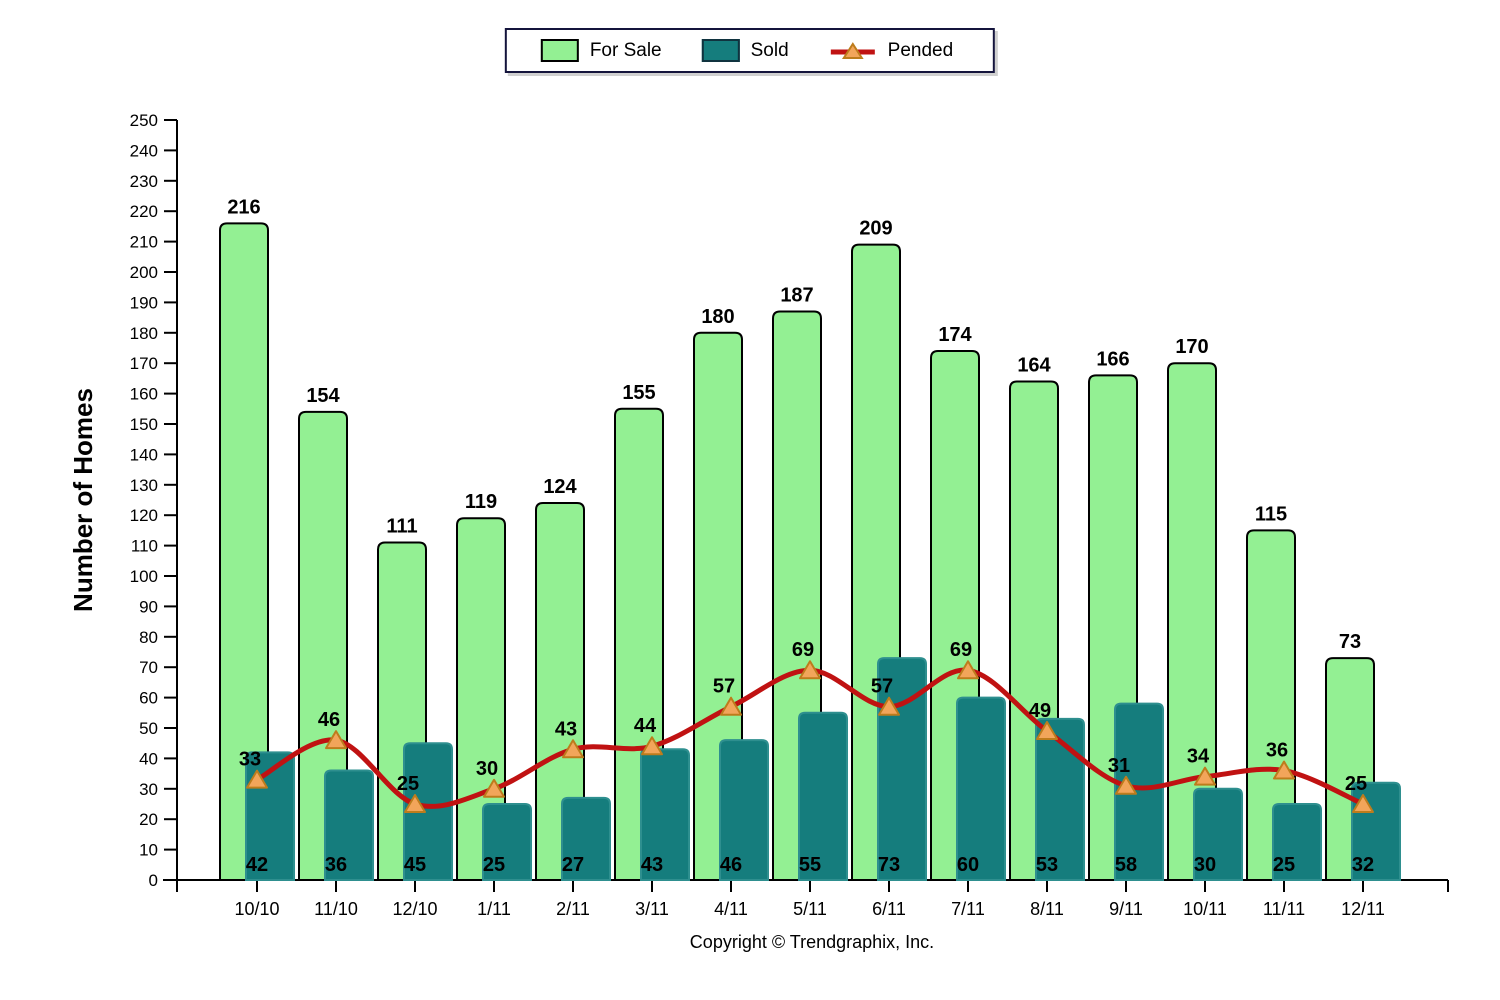 Image resolution: width=1500 pixels, height=1000 pixels. I want to click on y-tick-label: 120, so click(144, 515).